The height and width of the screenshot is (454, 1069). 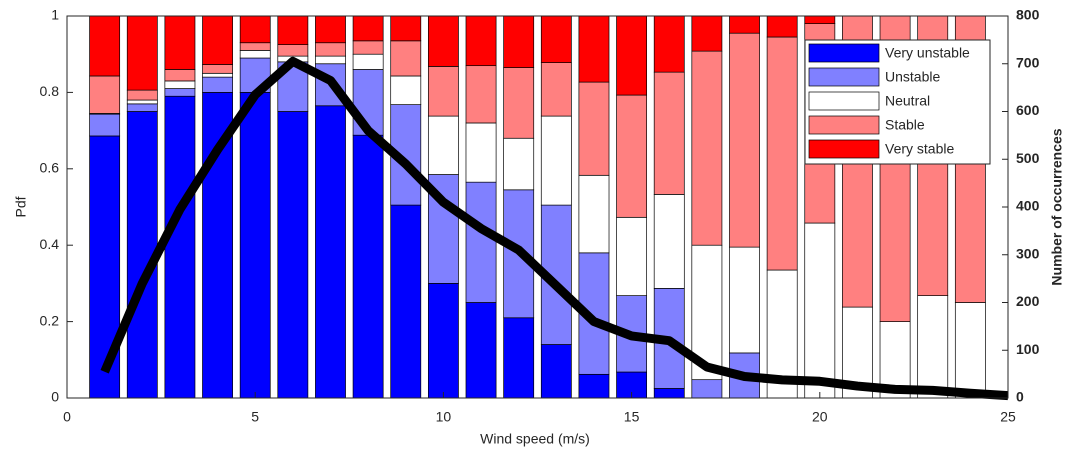 What do you see at coordinates (912, 77) in the screenshot?
I see `legend-label: Unstable` at bounding box center [912, 77].